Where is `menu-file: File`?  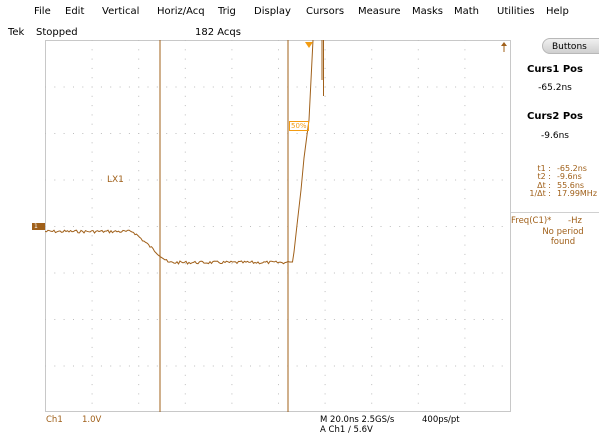 menu-file: File is located at coordinates (42, 11).